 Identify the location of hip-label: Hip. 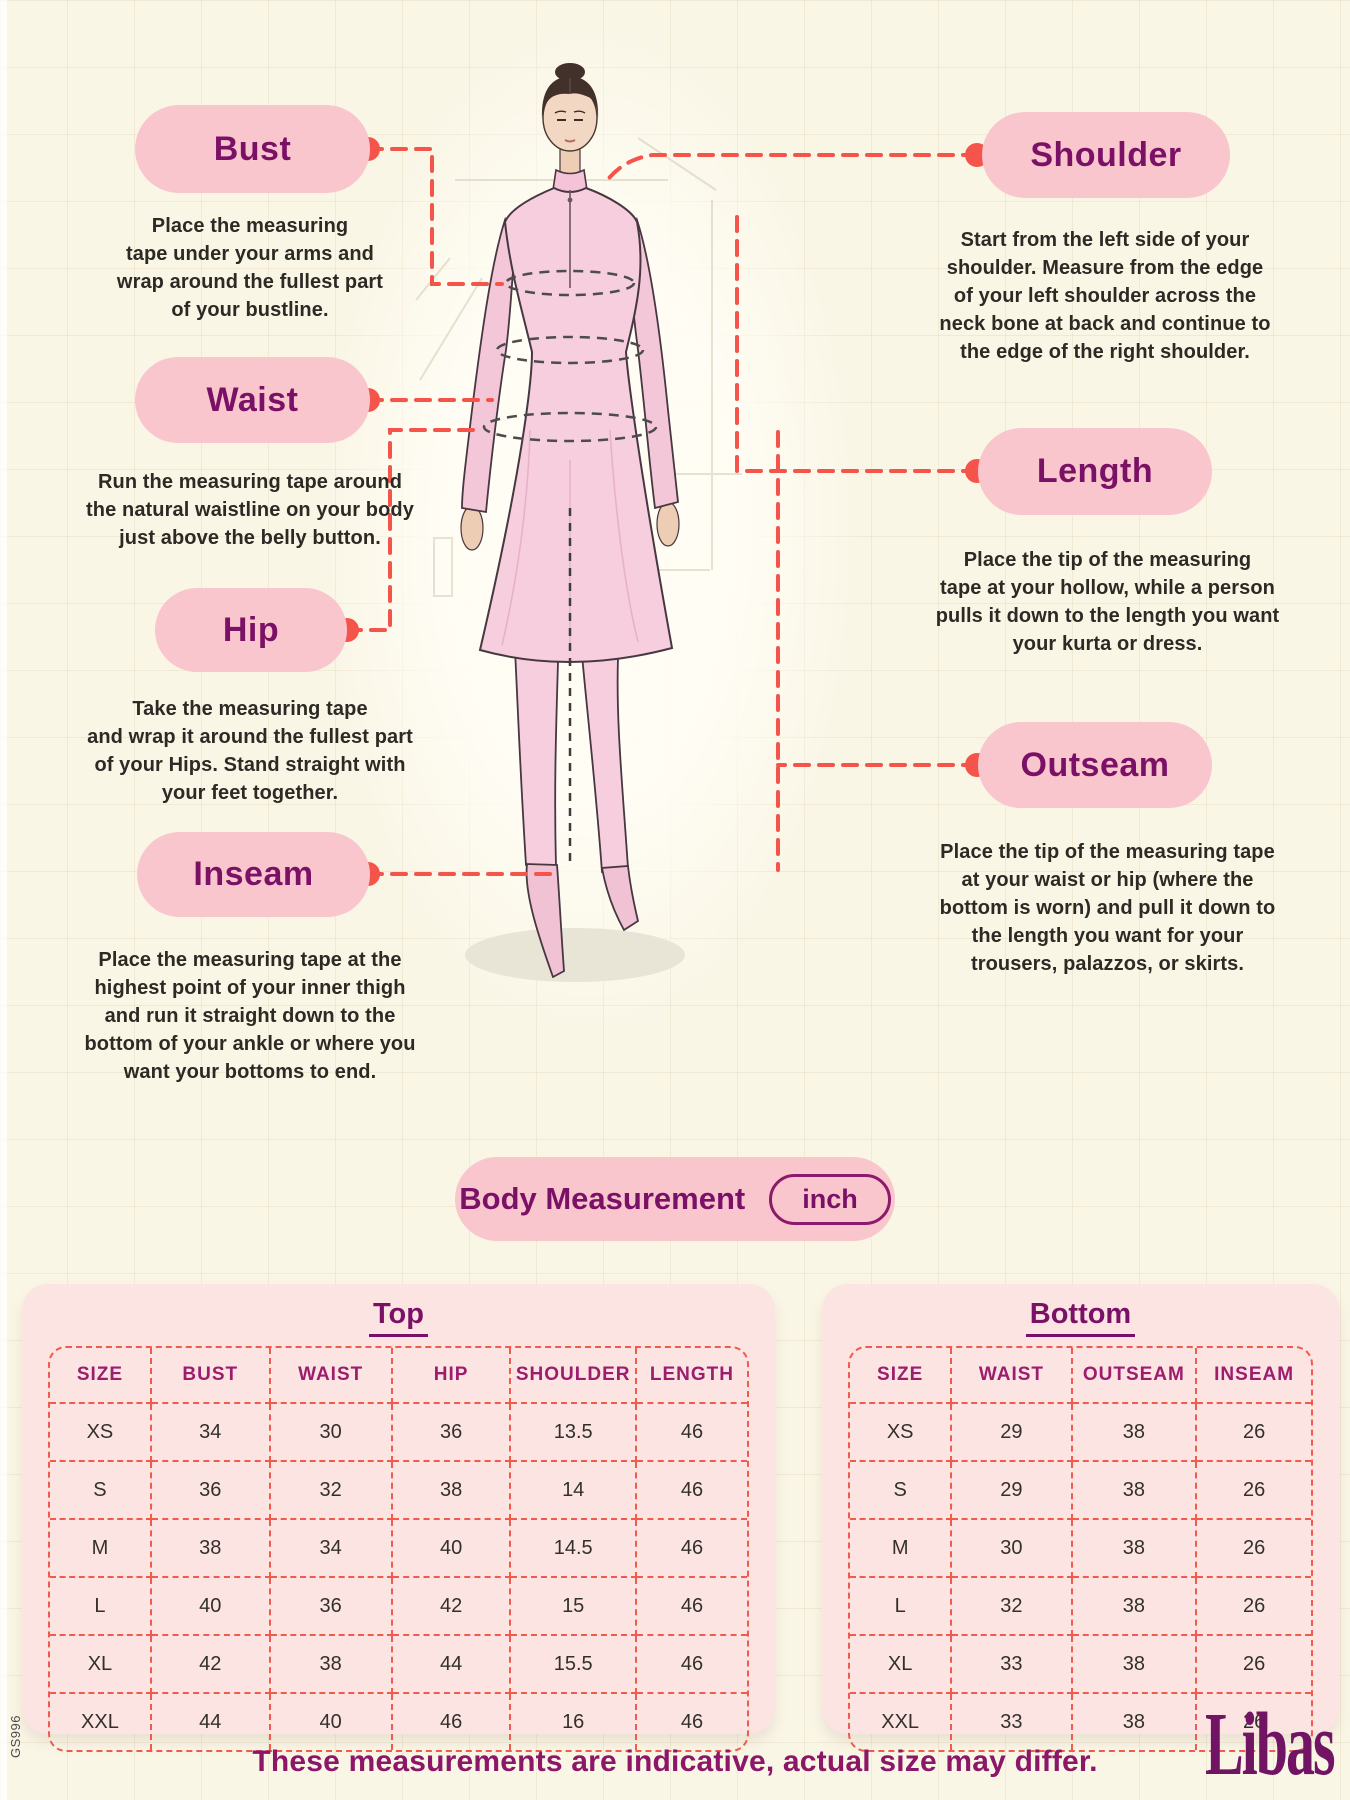
(251, 629).